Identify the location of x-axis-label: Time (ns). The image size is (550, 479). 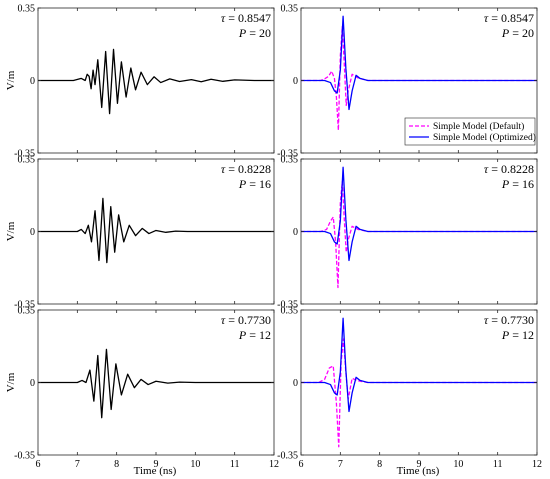
(155, 471).